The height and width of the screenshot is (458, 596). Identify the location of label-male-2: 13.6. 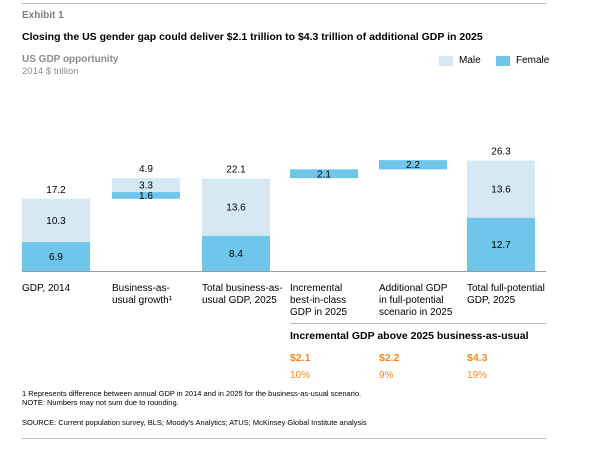
(236, 208).